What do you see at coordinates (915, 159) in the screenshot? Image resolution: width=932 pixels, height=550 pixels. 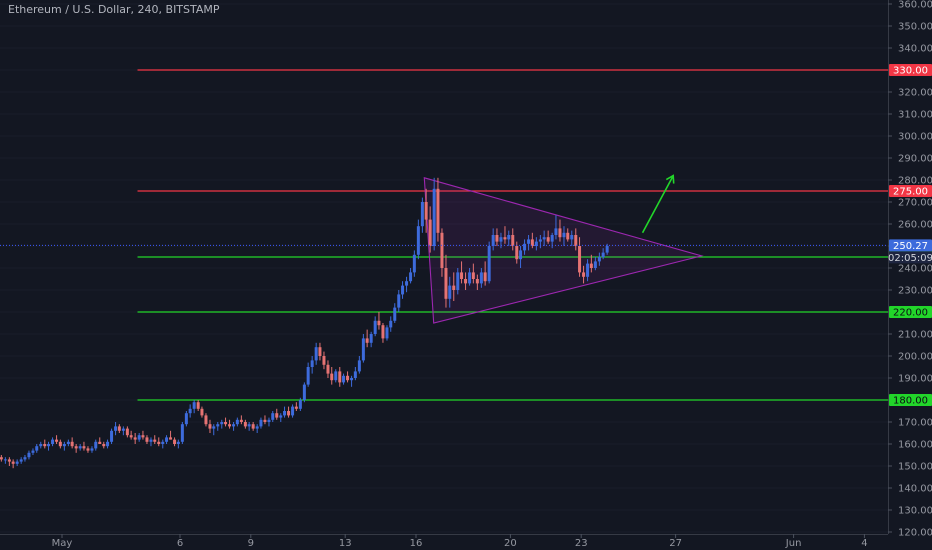 I see `price-tick-label: 290.00` at bounding box center [915, 159].